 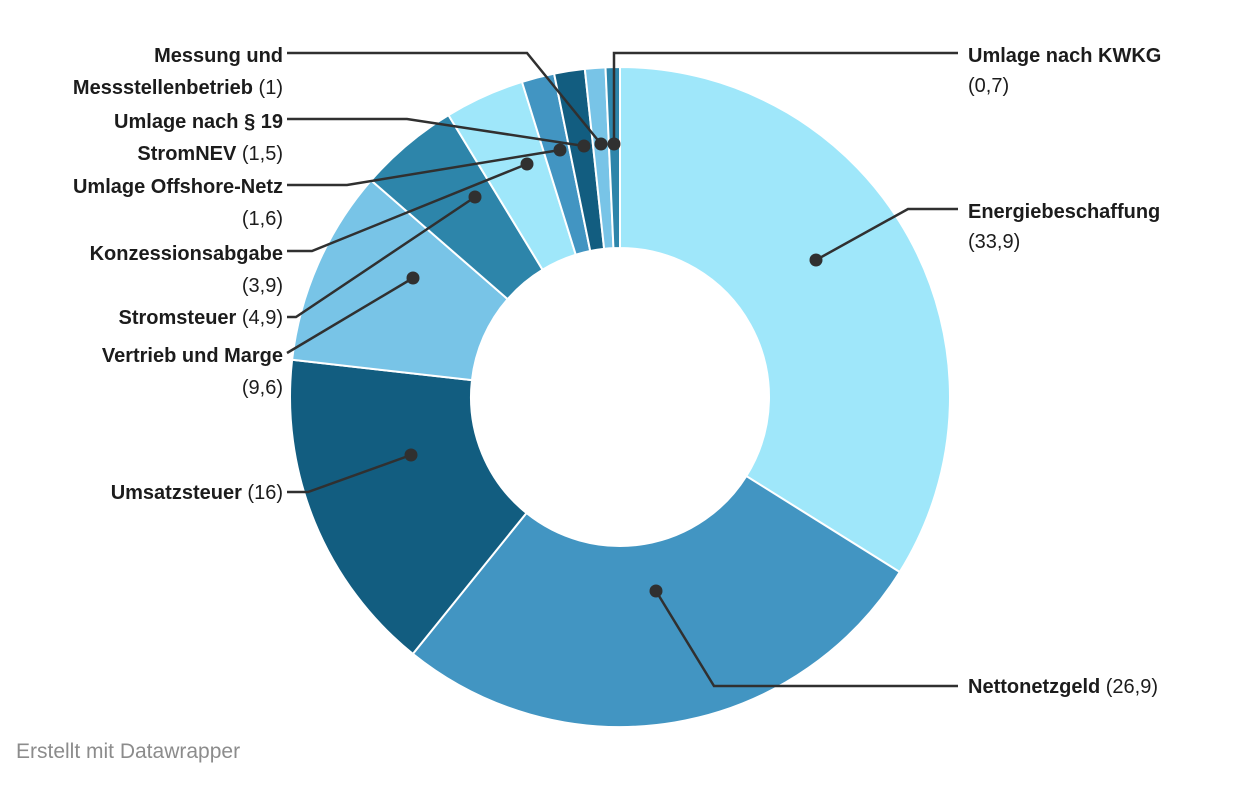 What do you see at coordinates (262, 493) in the screenshot?
I see `label-value: (16)` at bounding box center [262, 493].